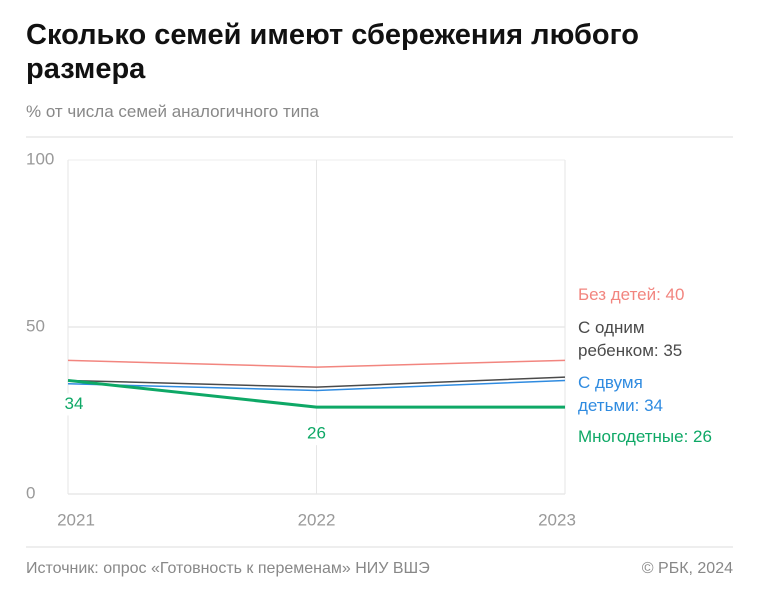 This screenshot has width=759, height=600. Describe the element at coordinates (645, 436) in the screenshot. I see `series-label: Многодетные: 26` at that location.